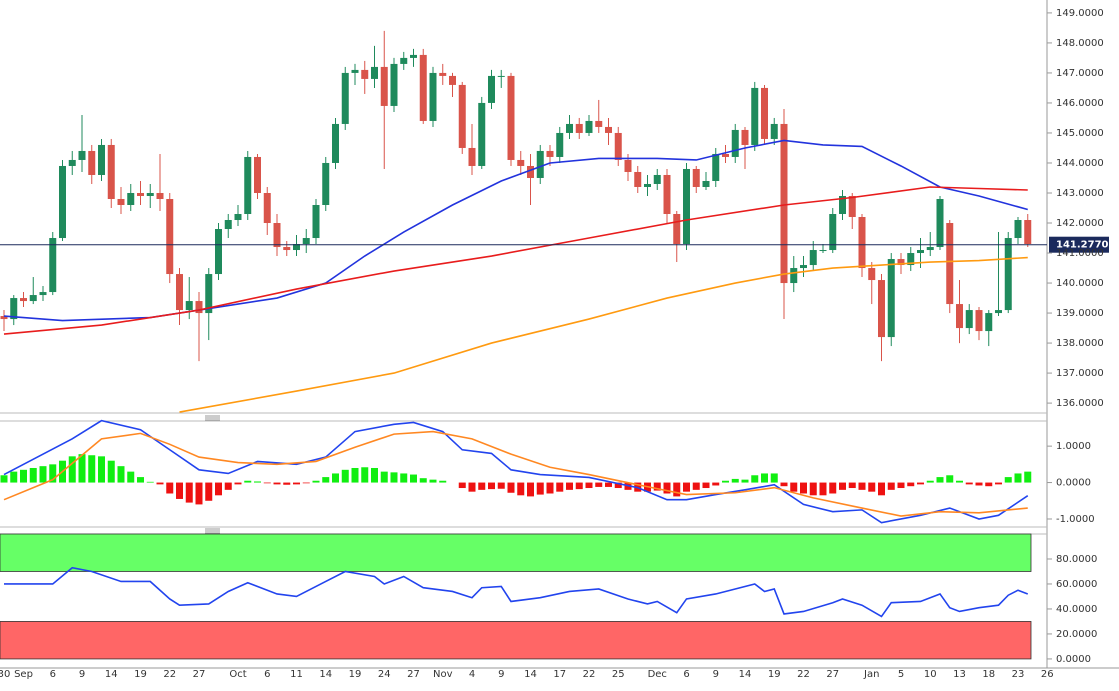  Describe the element at coordinates (23, 674) in the screenshot. I see `x-tick-label: Sep` at that location.